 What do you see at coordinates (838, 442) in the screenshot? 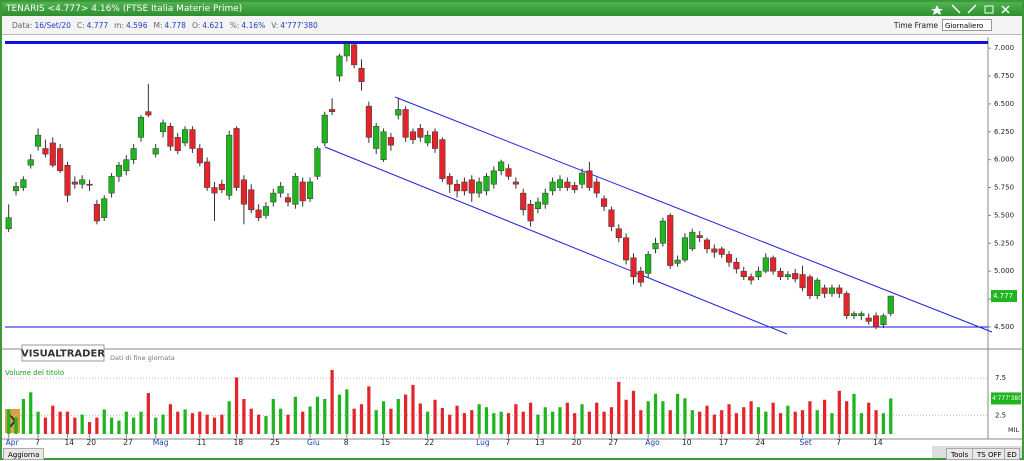
I see `x-tick-label: 7` at bounding box center [838, 442].